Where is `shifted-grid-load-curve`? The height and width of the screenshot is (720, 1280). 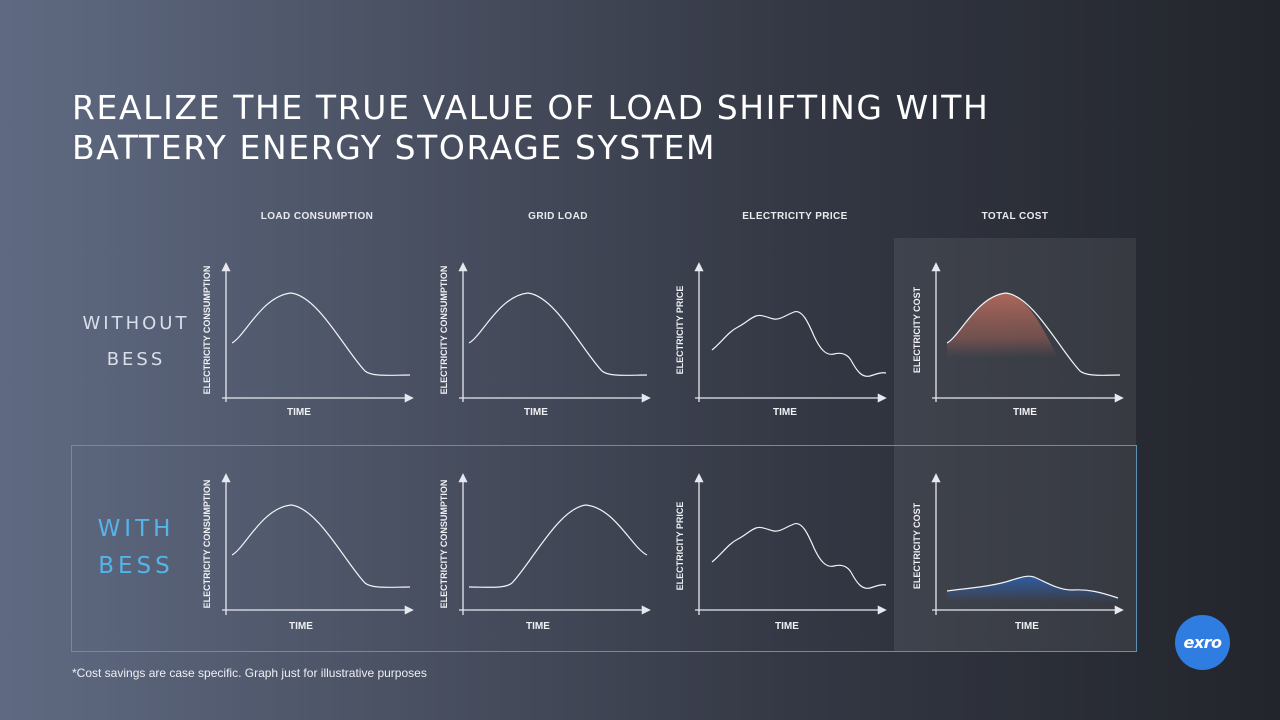 shifted-grid-load-curve is located at coordinates (558, 546).